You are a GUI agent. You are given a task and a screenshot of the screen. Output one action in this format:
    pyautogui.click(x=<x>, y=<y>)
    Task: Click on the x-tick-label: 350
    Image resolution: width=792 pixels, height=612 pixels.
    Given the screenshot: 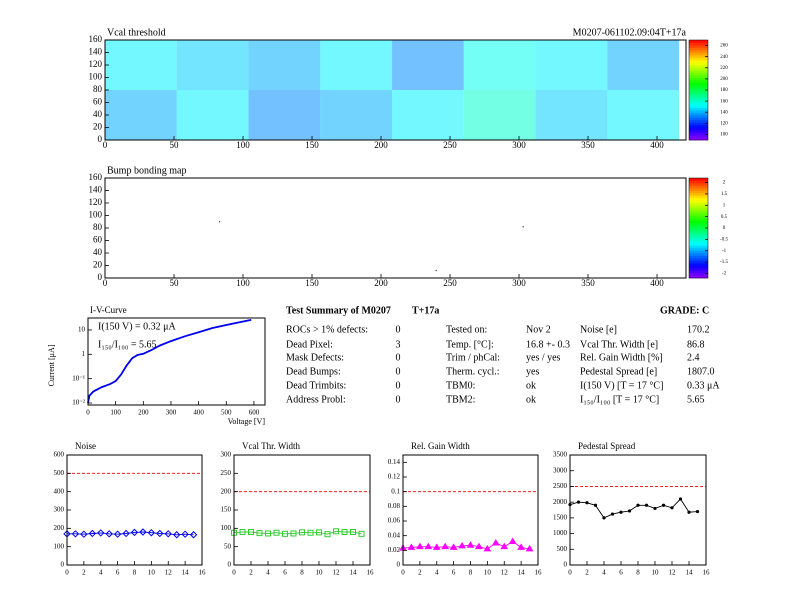 What is the action you would take?
    pyautogui.click(x=588, y=145)
    